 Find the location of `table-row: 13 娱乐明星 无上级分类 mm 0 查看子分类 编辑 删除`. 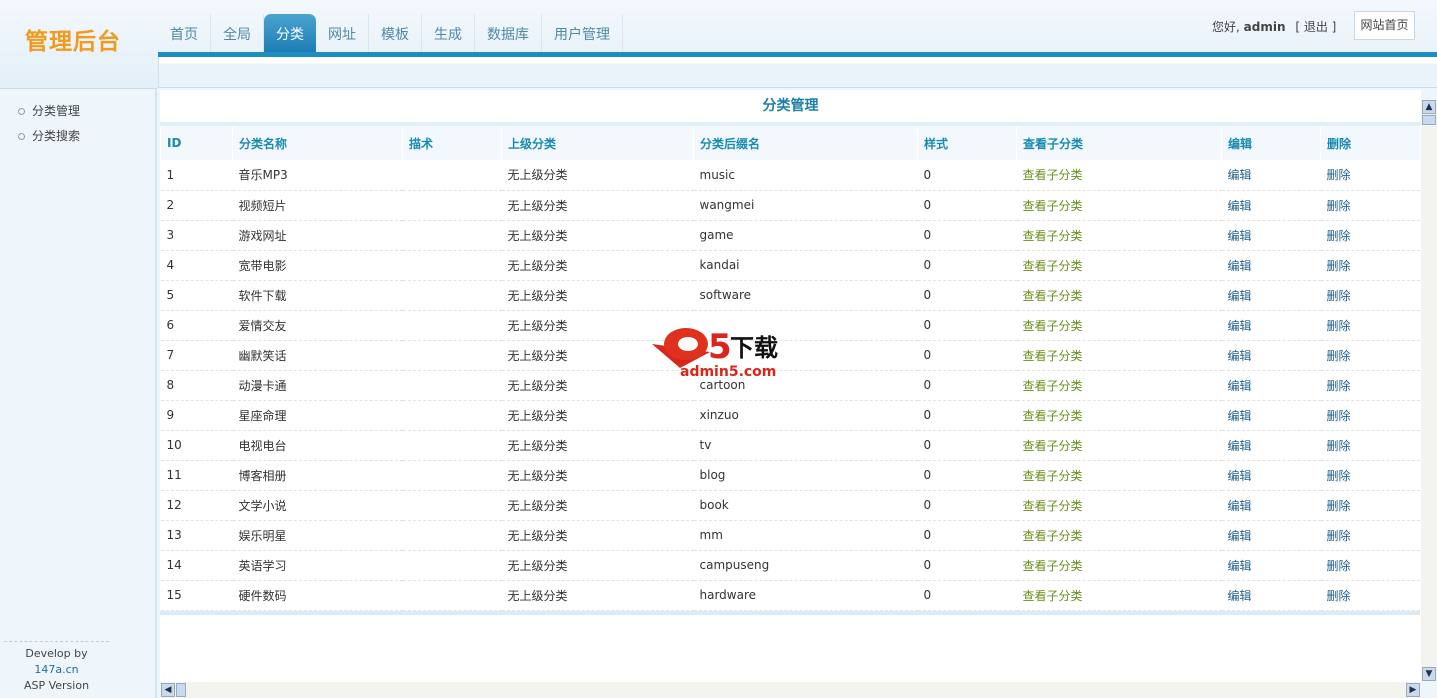

table-row: 13 娱乐明星 无上级分类 mm 0 查看子分类 编辑 删除 is located at coordinates (790, 535).